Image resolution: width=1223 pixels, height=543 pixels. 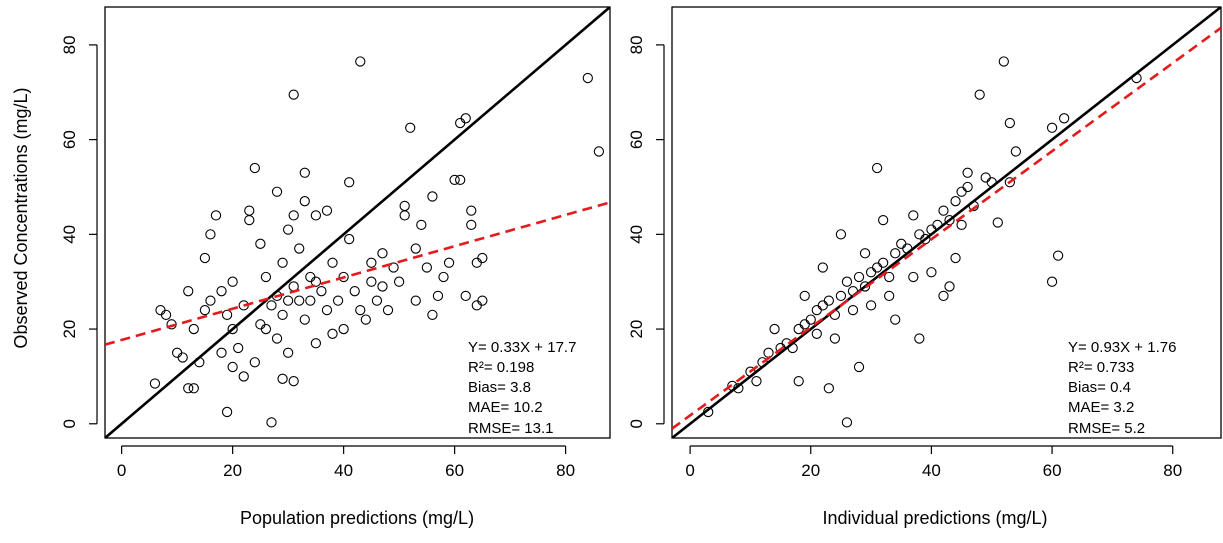 What do you see at coordinates (454, 470) in the screenshot?
I see `x-tick-label: 60` at bounding box center [454, 470].